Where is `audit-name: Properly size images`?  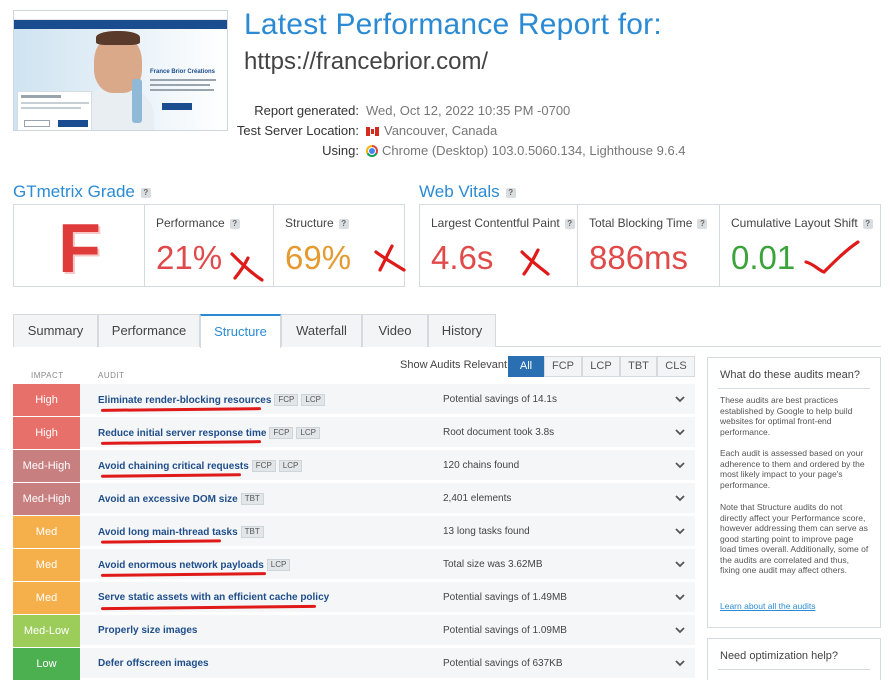 audit-name: Properly size images is located at coordinates (148, 630).